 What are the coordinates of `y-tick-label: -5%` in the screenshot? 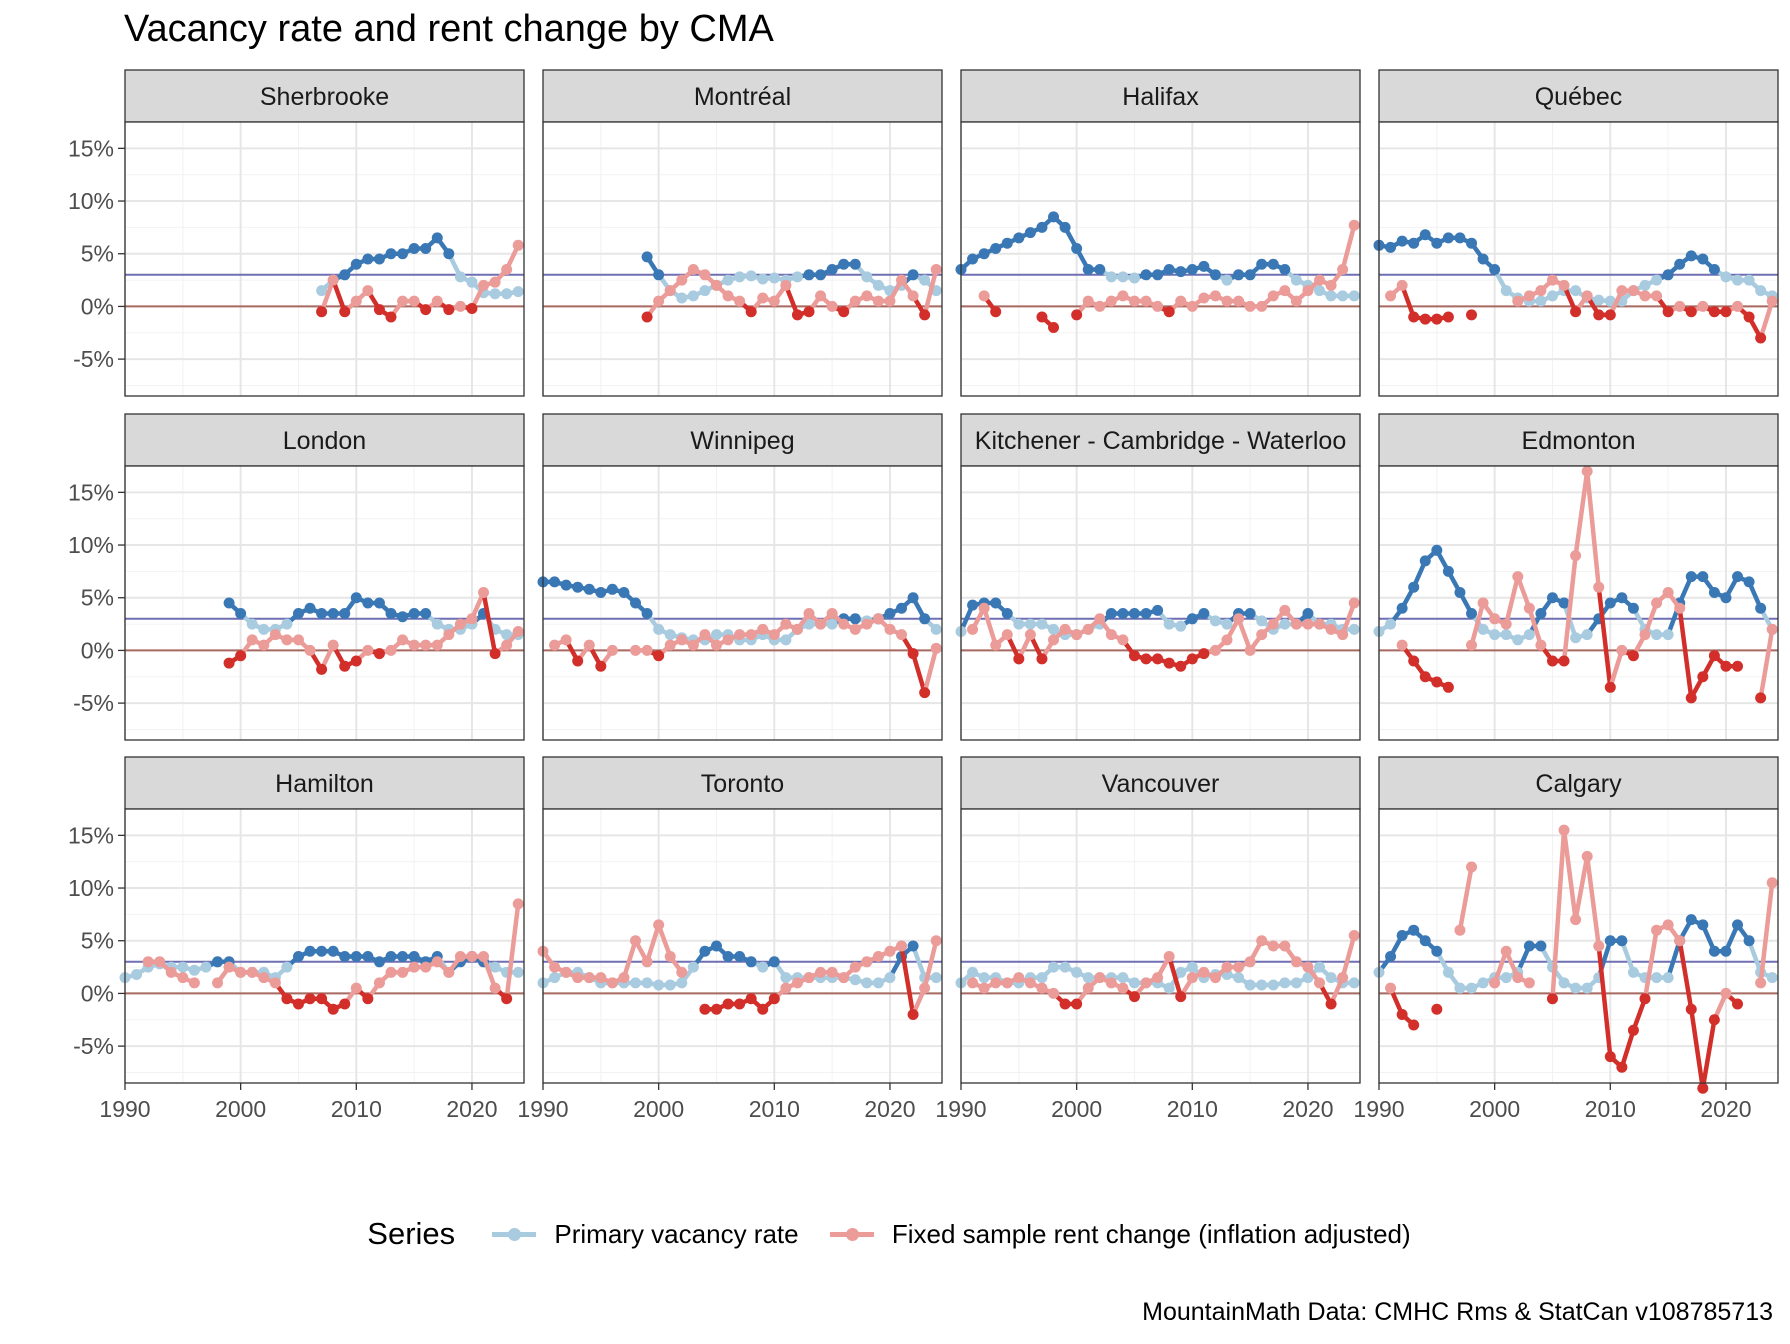 It's located at (93, 703).